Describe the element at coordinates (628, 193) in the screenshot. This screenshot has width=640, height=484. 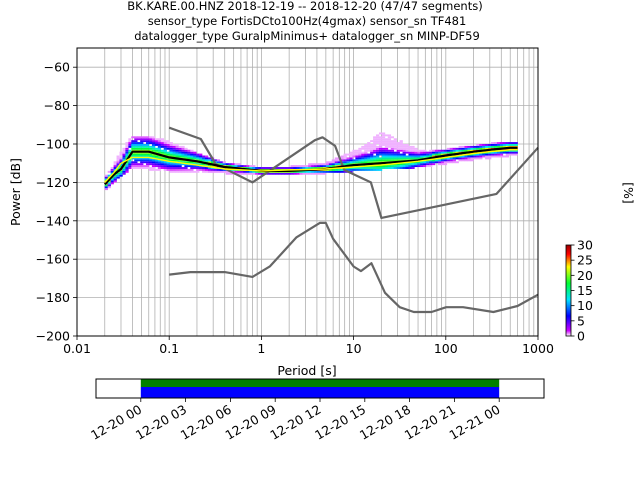
I see `colorbar-label: [%]` at that location.